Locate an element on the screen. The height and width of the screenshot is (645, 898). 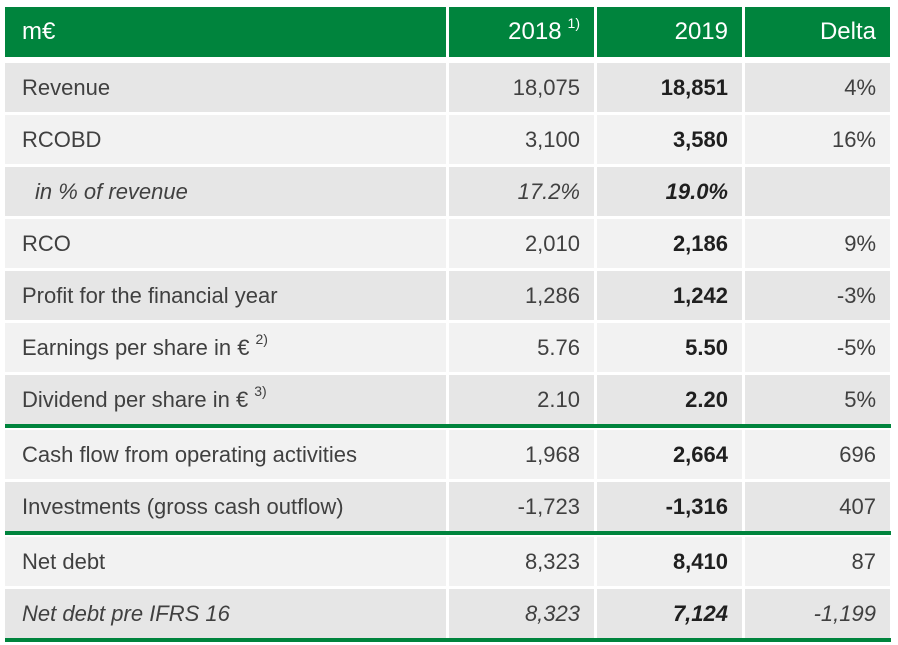
table-row-rcobd: RCOBD 3,100 3,580 16% is located at coordinates (448, 139).